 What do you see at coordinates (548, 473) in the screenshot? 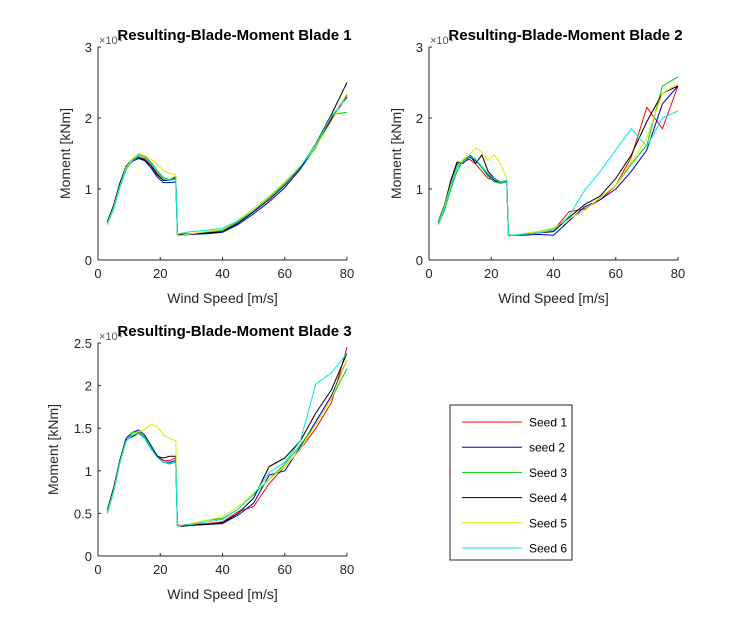
I see `legend-label: Seed 3` at bounding box center [548, 473].